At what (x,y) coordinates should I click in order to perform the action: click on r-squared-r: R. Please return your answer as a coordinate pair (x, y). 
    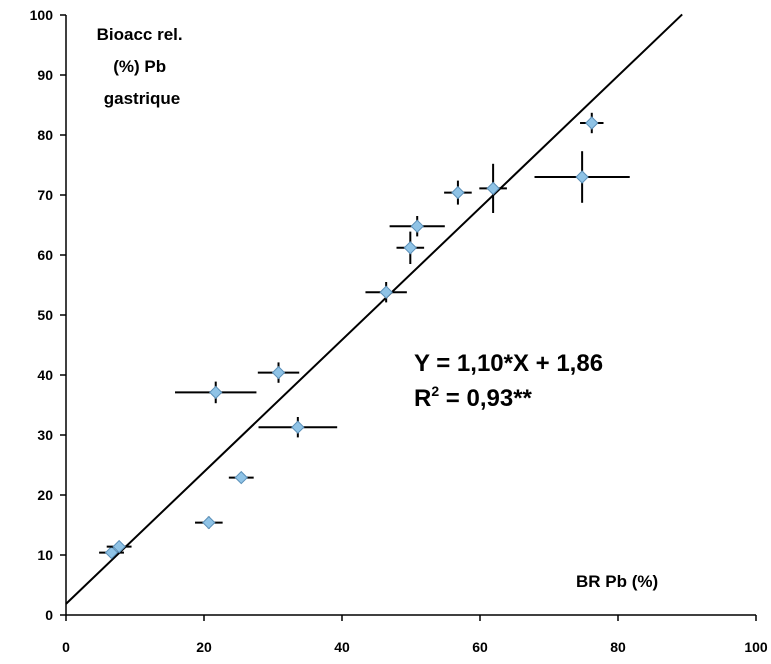
    Looking at the image, I should click on (422, 398).